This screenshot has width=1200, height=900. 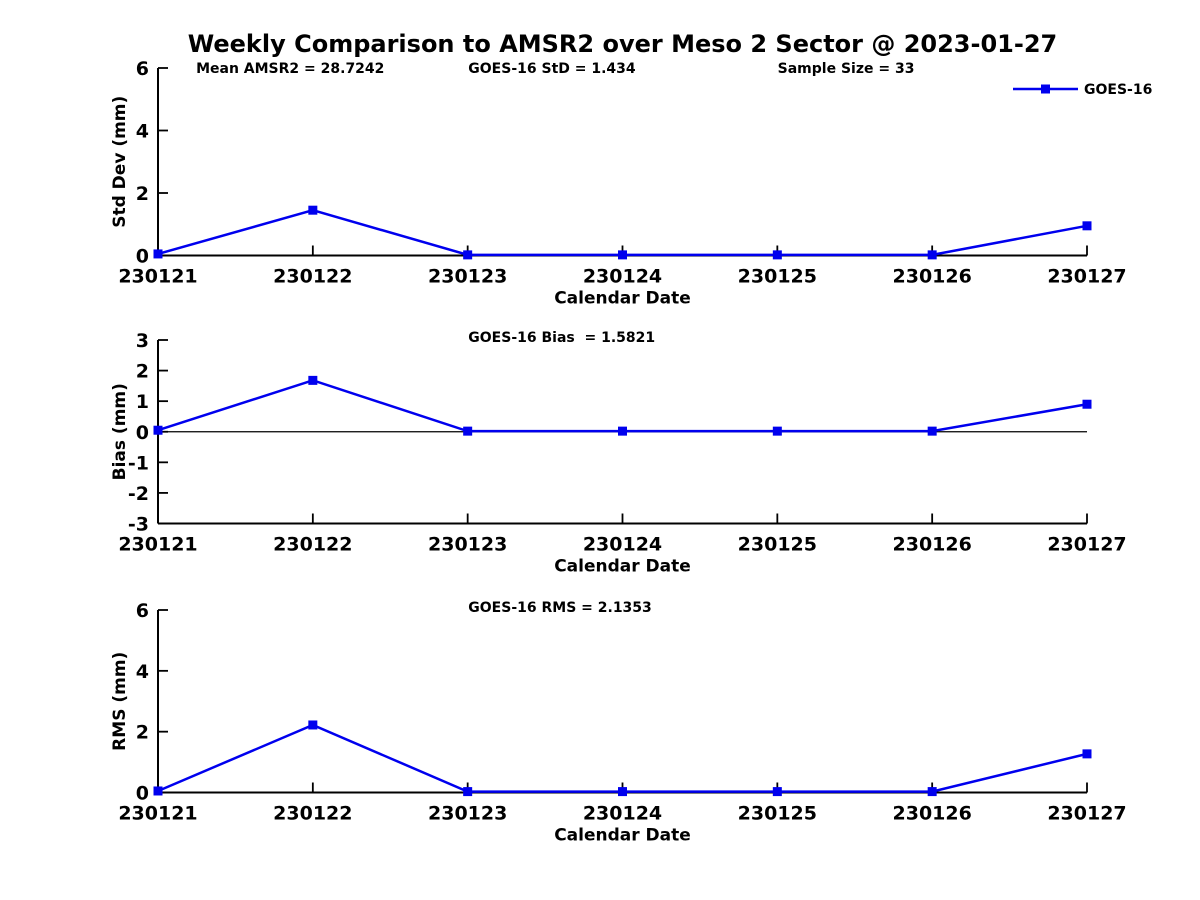 I want to click on legend-marker, so click(x=1045, y=89).